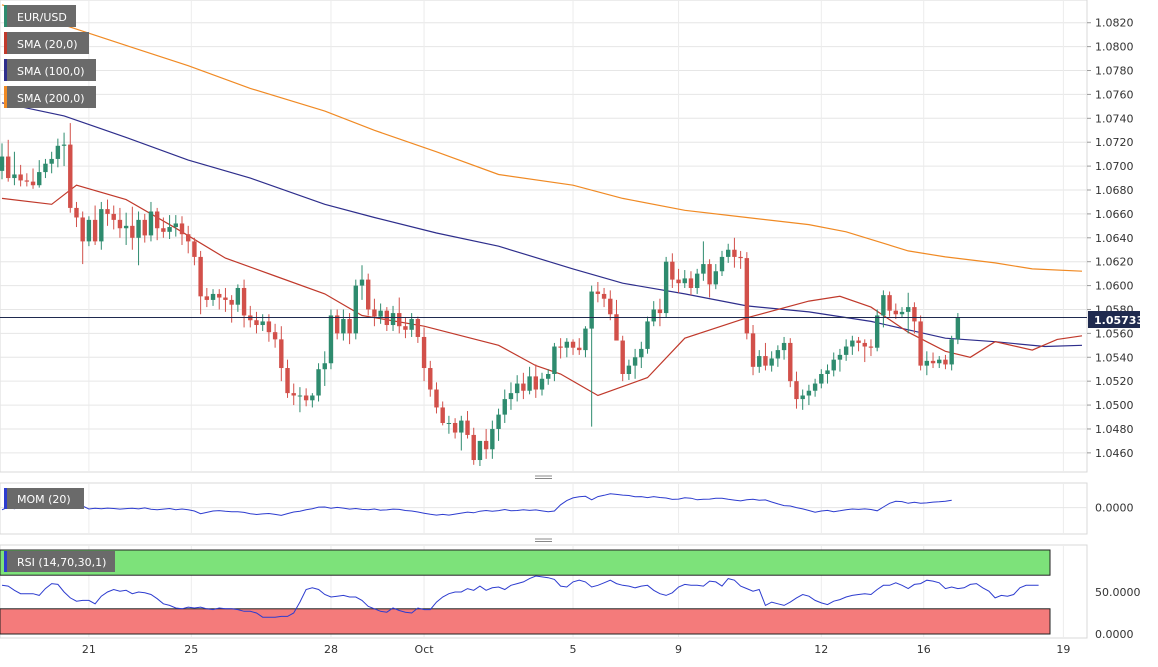 The height and width of the screenshot is (667, 1158). Describe the element at coordinates (46, 43) in the screenshot. I see `legend-sma20: SMA (20,0)` at that location.